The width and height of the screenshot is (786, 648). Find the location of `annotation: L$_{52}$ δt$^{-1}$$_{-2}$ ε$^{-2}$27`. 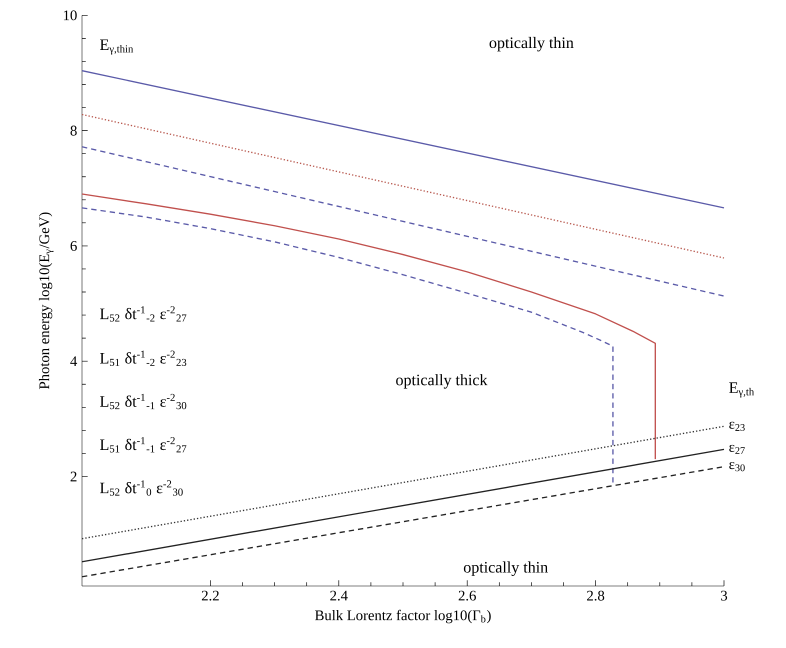

annotation: L$_{52}$ δt$^{-1}$$_{-2}$ ε$^{-2}$27 is located at coordinates (143, 314).